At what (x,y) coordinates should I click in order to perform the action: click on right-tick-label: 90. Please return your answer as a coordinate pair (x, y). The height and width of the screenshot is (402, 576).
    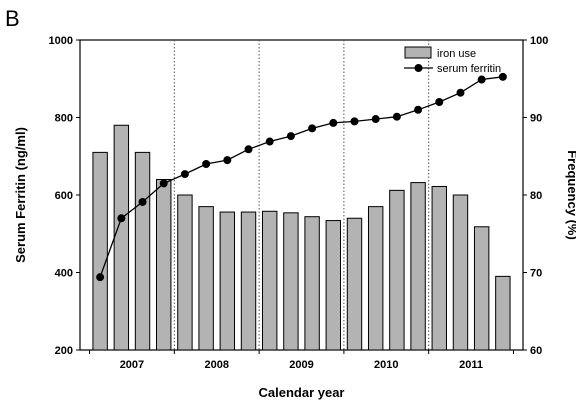
    Looking at the image, I should click on (536, 119).